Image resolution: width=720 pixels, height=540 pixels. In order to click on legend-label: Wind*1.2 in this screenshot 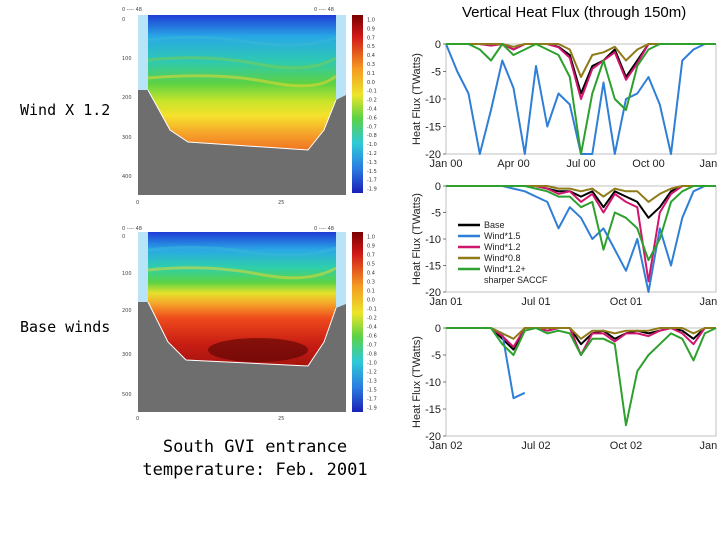, I will do `click(502, 247)`.